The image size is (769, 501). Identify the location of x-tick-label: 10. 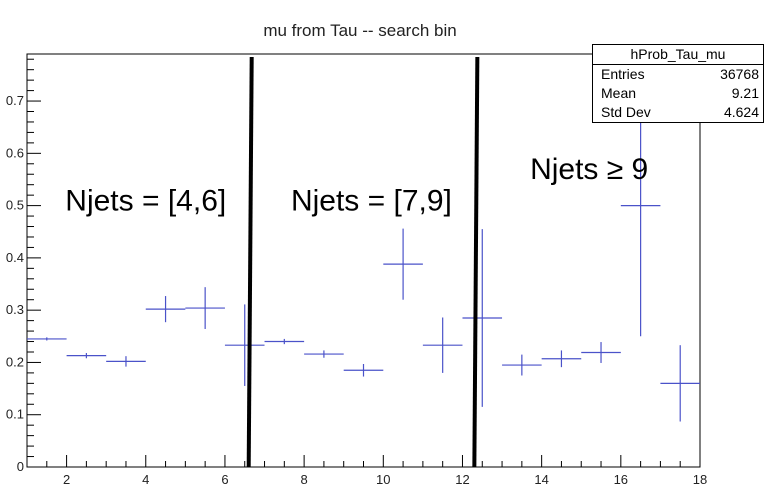
(383, 479).